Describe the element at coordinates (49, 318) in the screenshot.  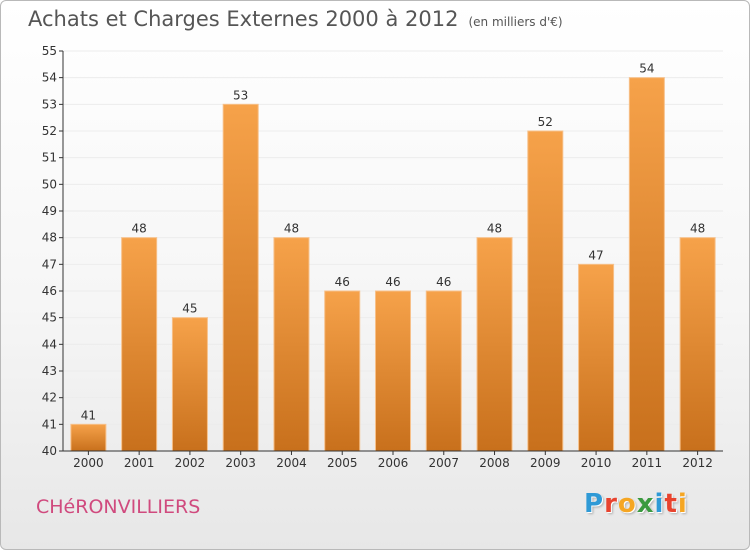
I see `y-tick-label: 45` at that location.